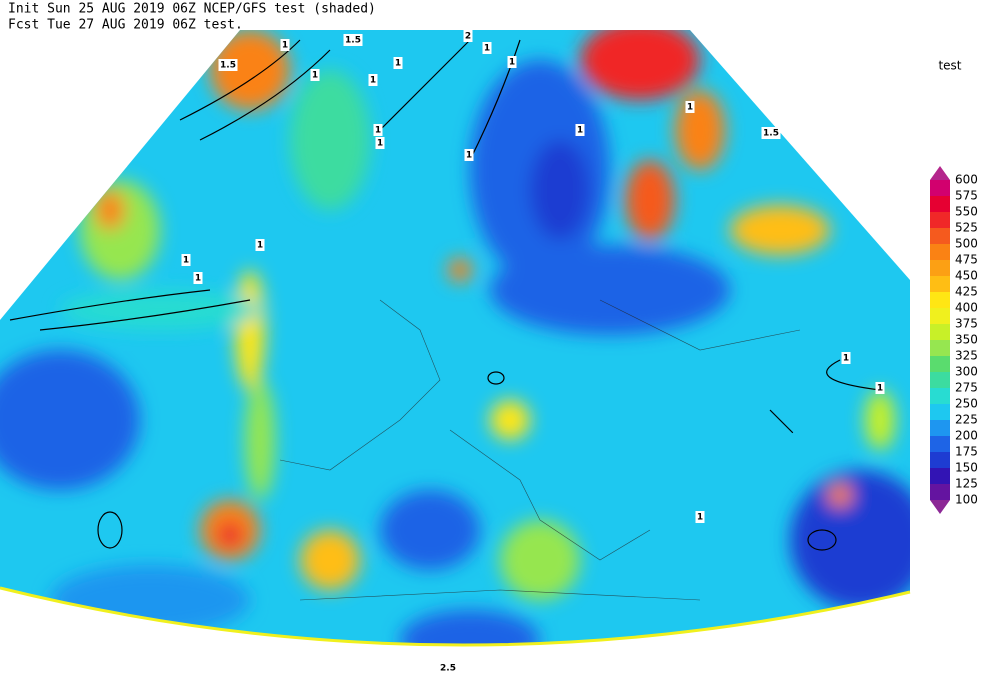 Image resolution: width=1000 pixels, height=684 pixels. Describe the element at coordinates (940, 173) in the screenshot. I see `colorbar-cap-top` at that location.